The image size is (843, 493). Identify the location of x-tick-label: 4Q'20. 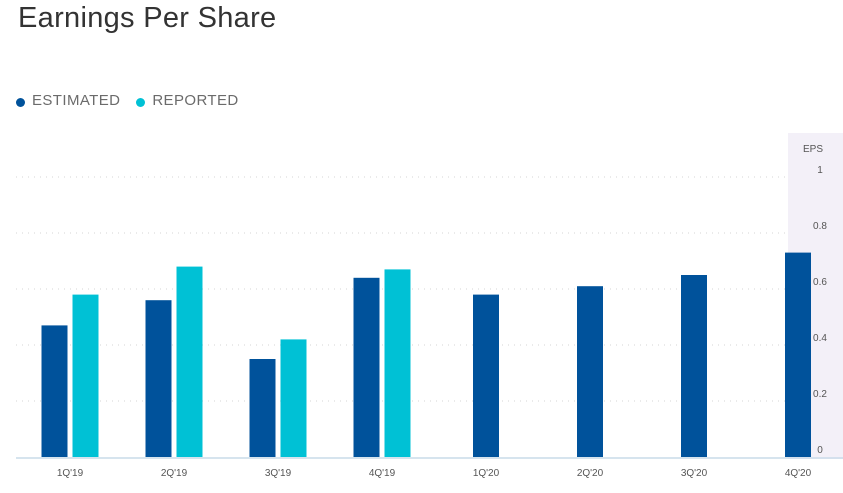
(798, 473).